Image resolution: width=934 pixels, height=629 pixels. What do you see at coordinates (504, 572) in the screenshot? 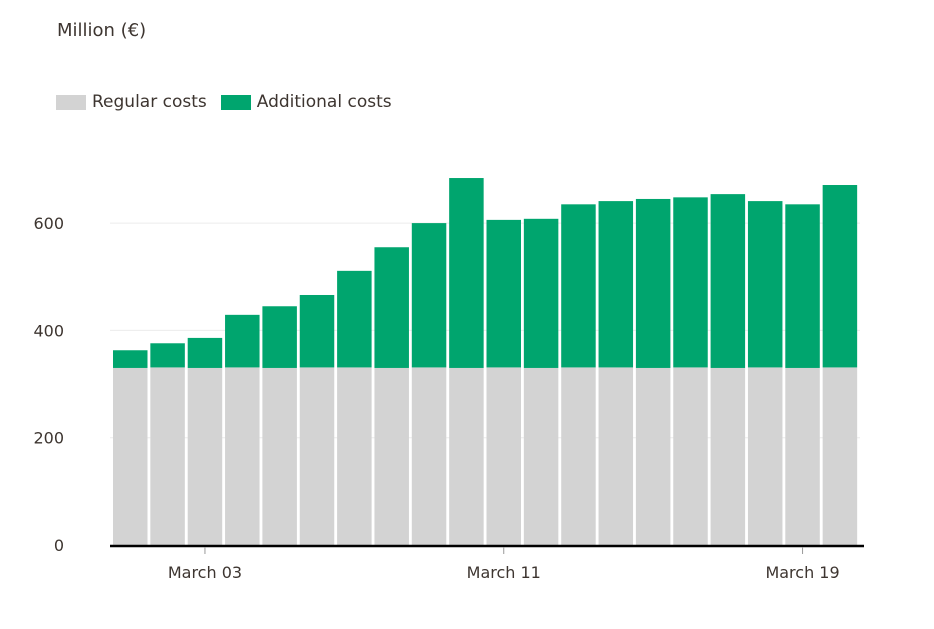
I see `x-tick-label: March 11` at bounding box center [504, 572].